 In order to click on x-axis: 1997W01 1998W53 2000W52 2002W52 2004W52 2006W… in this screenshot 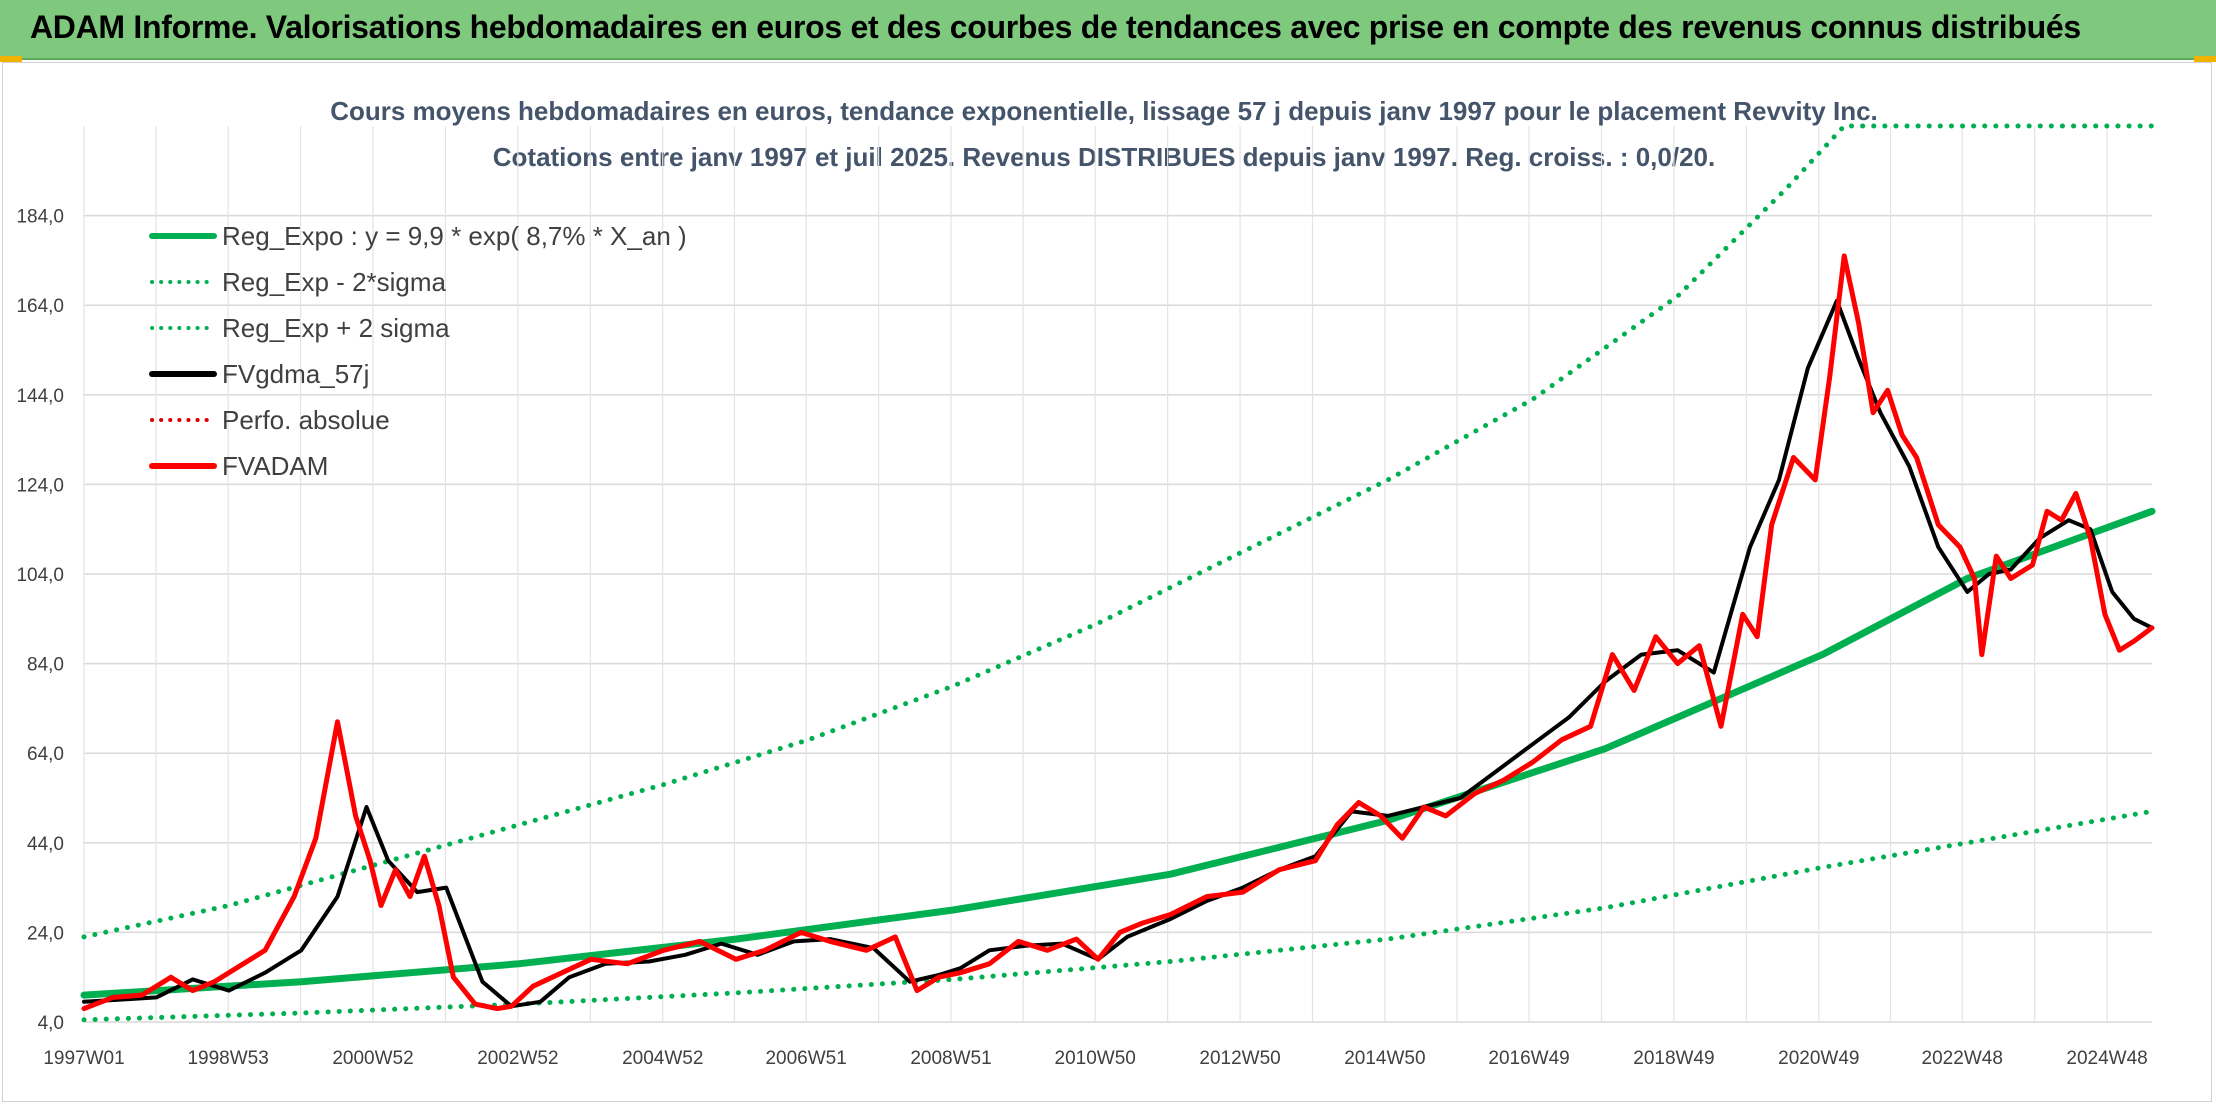, I will do `click(1095, 1058)`.